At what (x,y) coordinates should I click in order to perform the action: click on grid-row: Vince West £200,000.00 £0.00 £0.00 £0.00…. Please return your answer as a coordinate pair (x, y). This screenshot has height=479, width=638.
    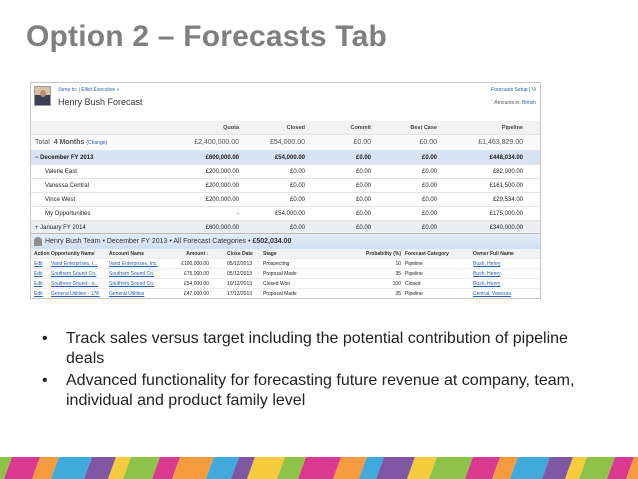
    Looking at the image, I should click on (285, 200).